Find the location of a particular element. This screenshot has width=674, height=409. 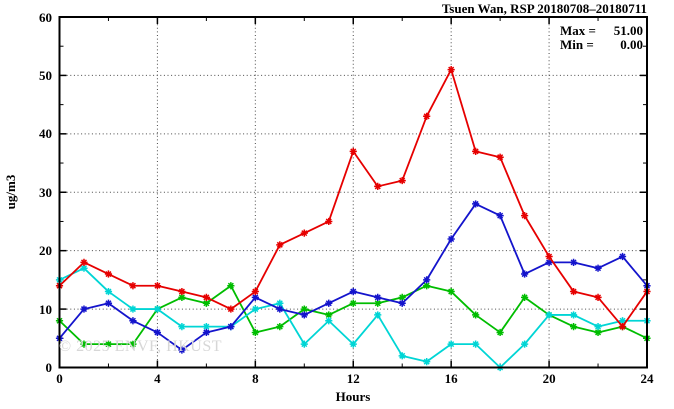

legend-max-row: Max = 51.00 is located at coordinates (601, 31).